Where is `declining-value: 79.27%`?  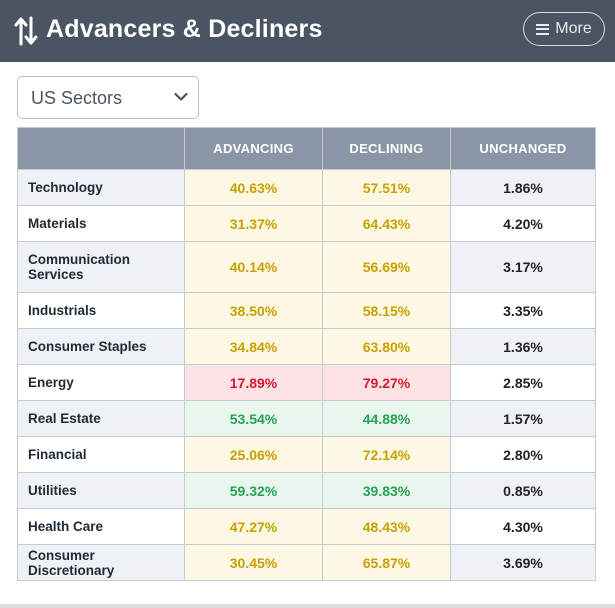 declining-value: 79.27% is located at coordinates (386, 382).